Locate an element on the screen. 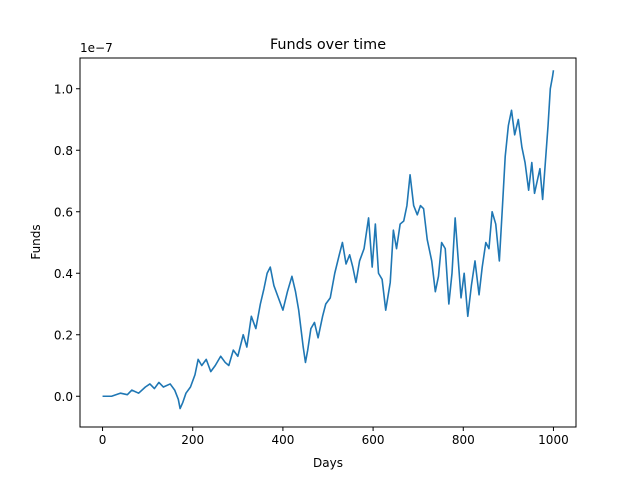 This screenshot has width=640, height=480. x-tick-label: 1000 is located at coordinates (553, 440).